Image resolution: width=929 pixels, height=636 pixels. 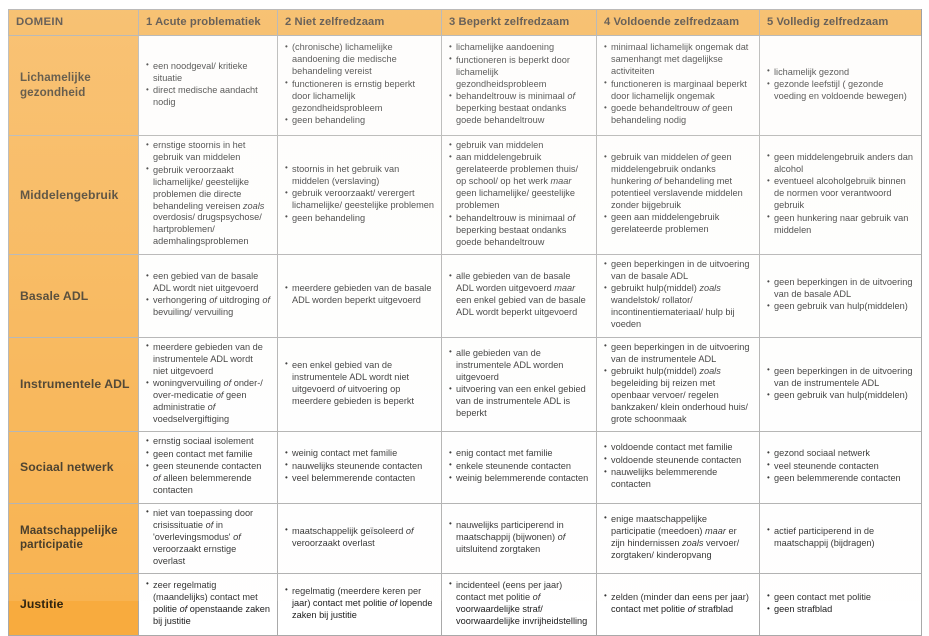 What do you see at coordinates (73, 22) in the screenshot?
I see `column-header-domain: DOMEIN` at bounding box center [73, 22].